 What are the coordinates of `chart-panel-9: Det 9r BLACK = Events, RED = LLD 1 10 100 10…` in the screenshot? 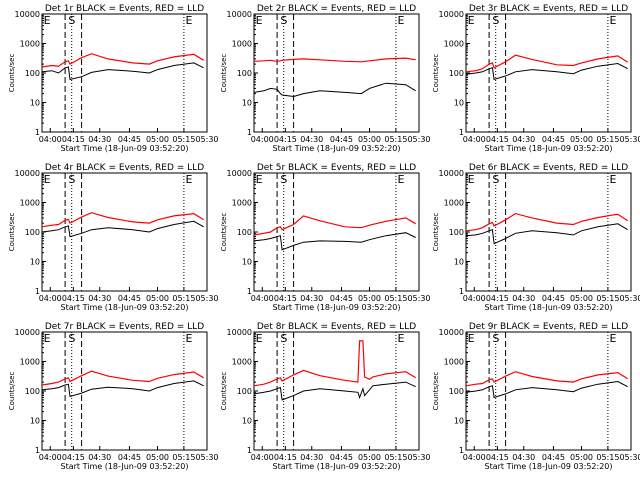 It's located at (536, 396).